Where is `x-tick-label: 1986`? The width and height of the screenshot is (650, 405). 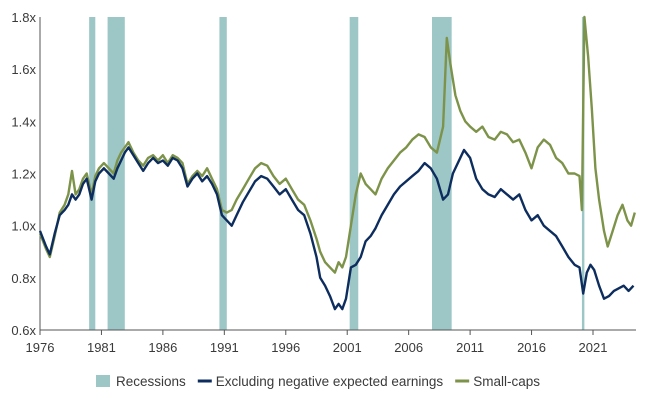 x-tick-label: 1986 is located at coordinates (162, 347).